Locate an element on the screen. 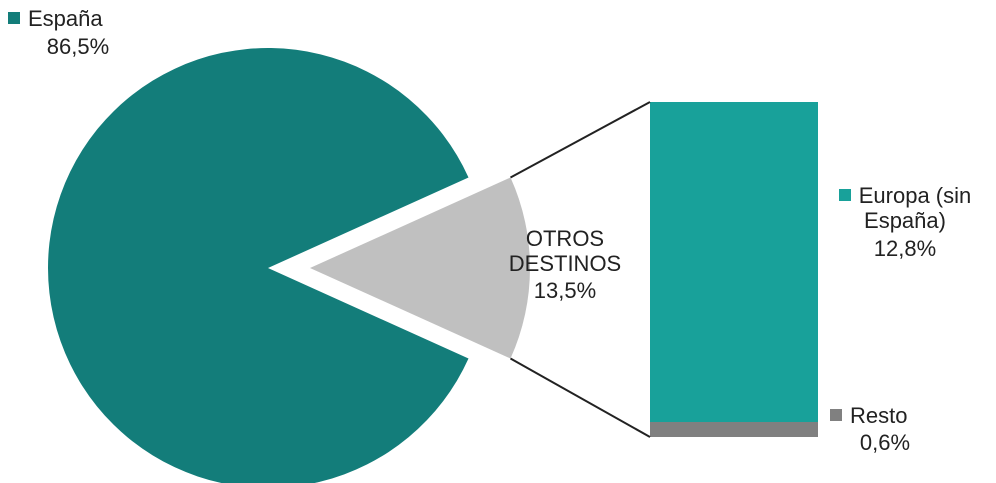  legend-entry: Europa (sin España) is located at coordinates (905, 208).